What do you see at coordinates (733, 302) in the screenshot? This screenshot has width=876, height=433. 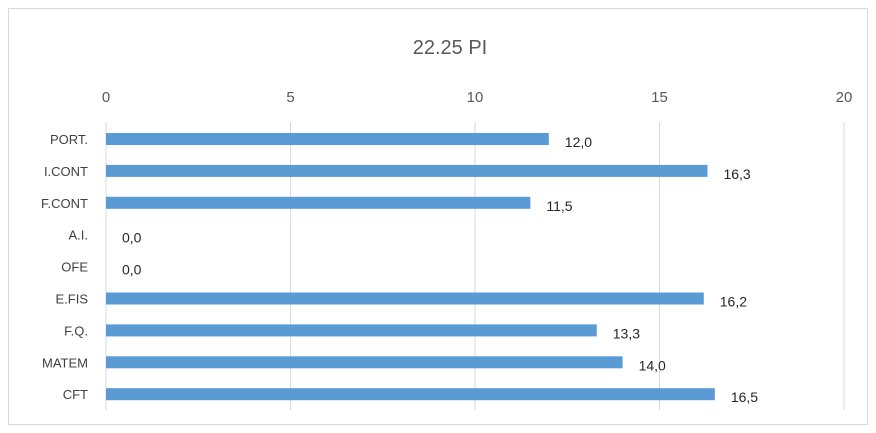 I see `data-label: 16,2` at bounding box center [733, 302].